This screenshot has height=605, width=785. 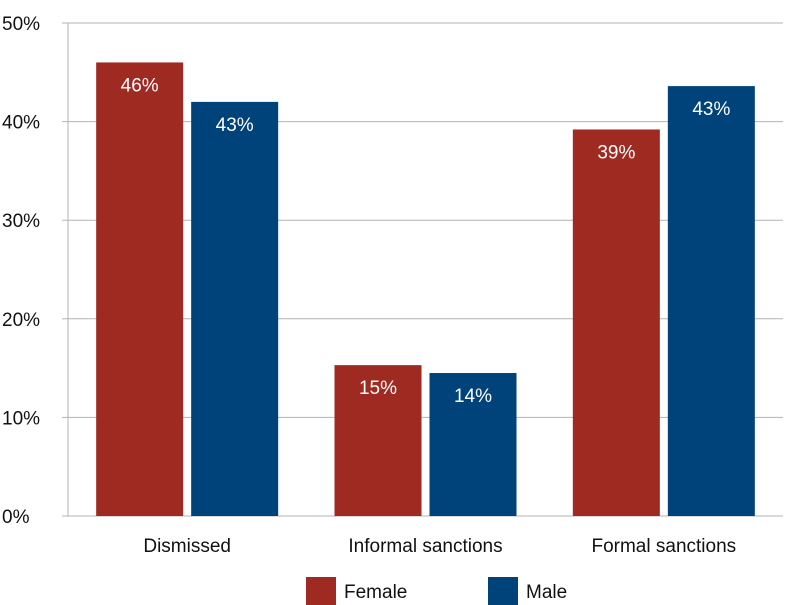 What do you see at coordinates (140, 85) in the screenshot?
I see `data-label: 46%` at bounding box center [140, 85].